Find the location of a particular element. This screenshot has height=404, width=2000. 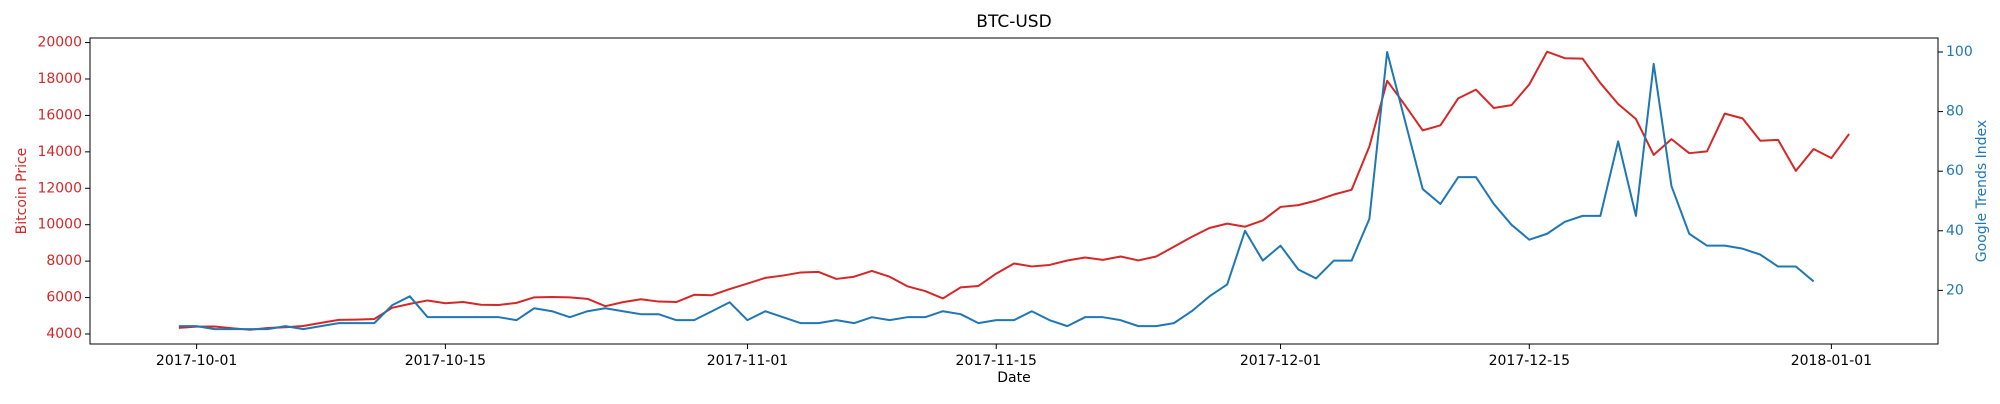

x-axis-label: Date is located at coordinates (1013, 378).